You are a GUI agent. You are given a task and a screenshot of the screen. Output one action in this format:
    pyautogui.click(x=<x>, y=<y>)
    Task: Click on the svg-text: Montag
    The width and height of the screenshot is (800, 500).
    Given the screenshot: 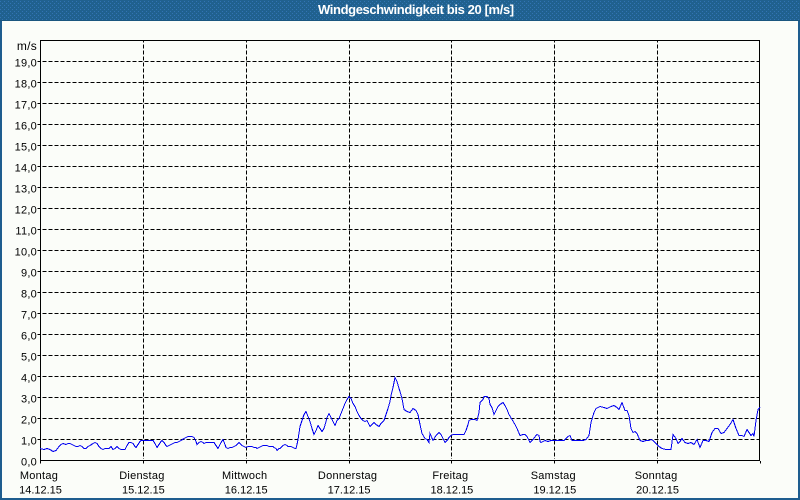 What is the action you would take?
    pyautogui.click(x=39, y=476)
    